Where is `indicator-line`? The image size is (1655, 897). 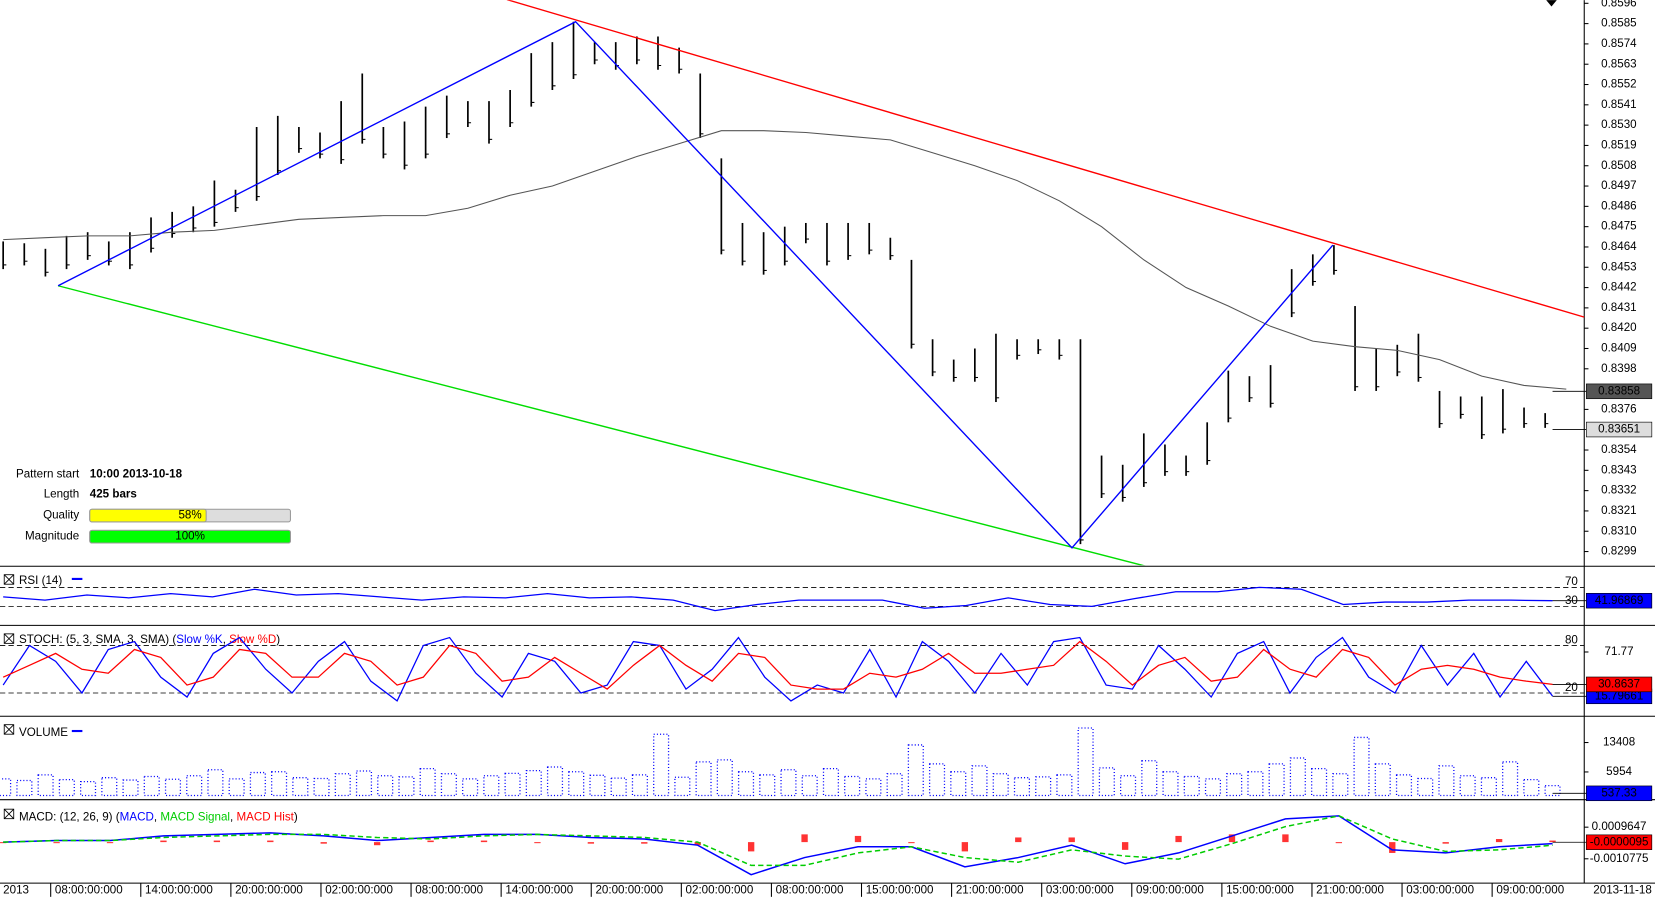 indicator-line is located at coordinates (778, 669).